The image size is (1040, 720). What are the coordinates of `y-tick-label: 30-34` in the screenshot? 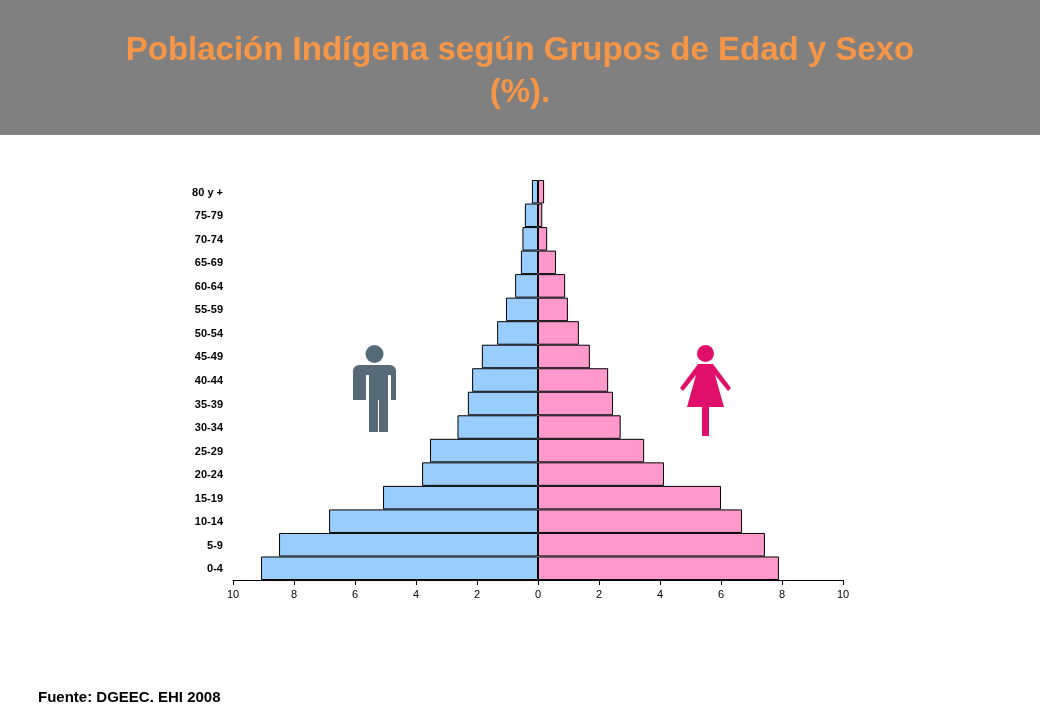 It's located at (209, 427).